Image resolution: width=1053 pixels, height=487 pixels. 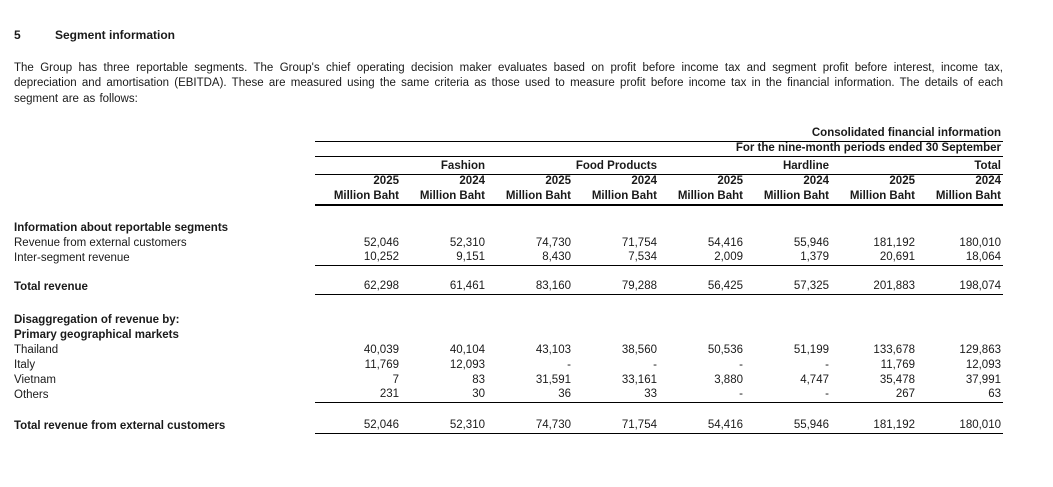 I want to click on value-cell: 40,104, so click(x=467, y=349).